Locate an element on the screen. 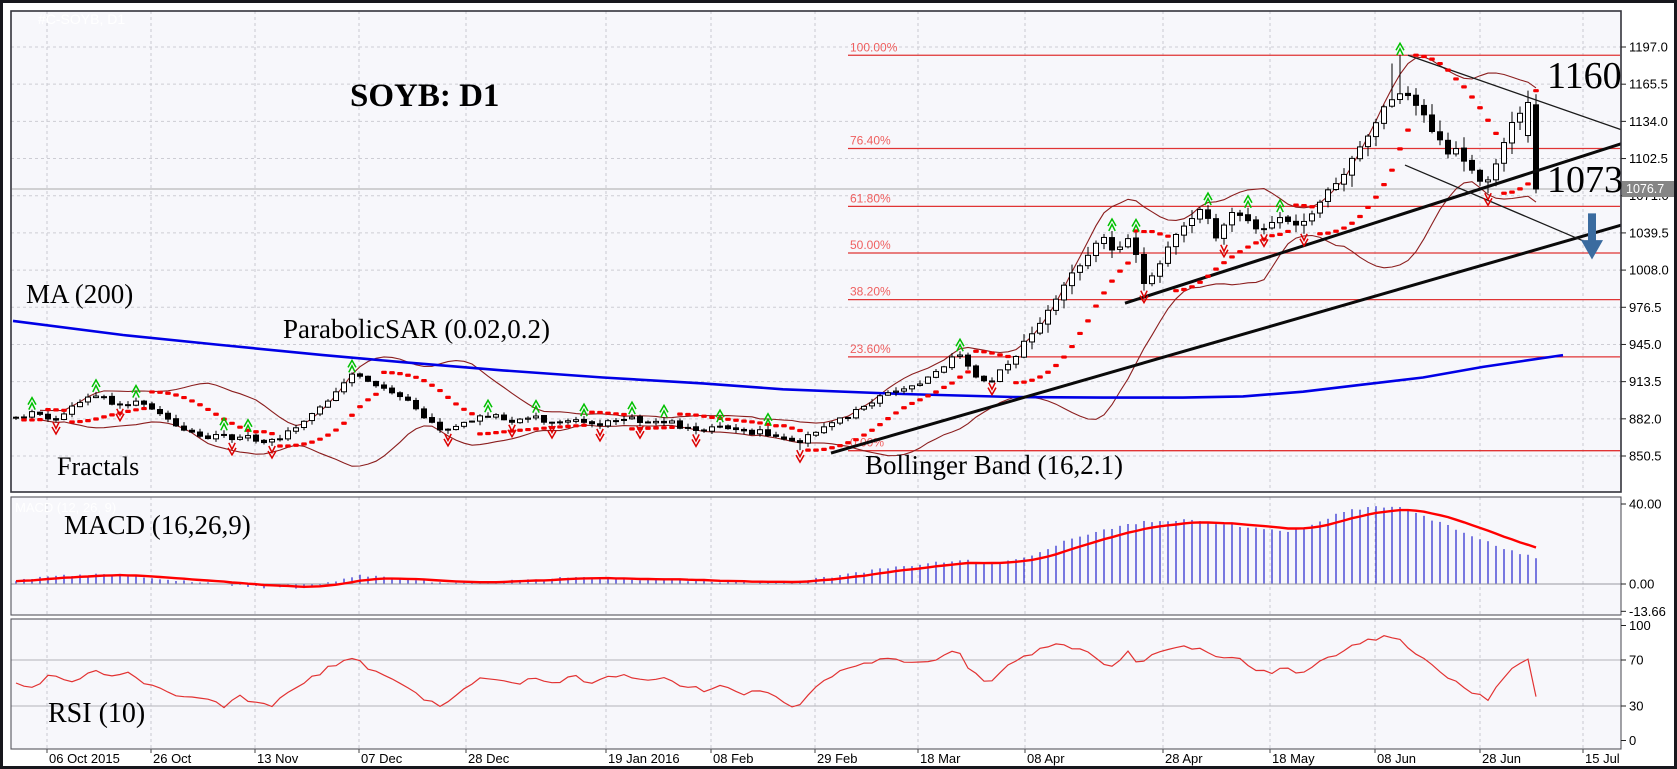  axis-date-label: 18 Mar is located at coordinates (940, 758).